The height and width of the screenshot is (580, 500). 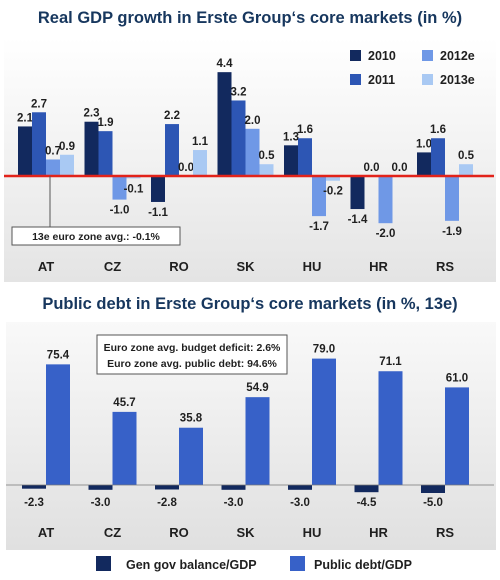 I want to click on legend-swatch-2013e, so click(x=427, y=79).